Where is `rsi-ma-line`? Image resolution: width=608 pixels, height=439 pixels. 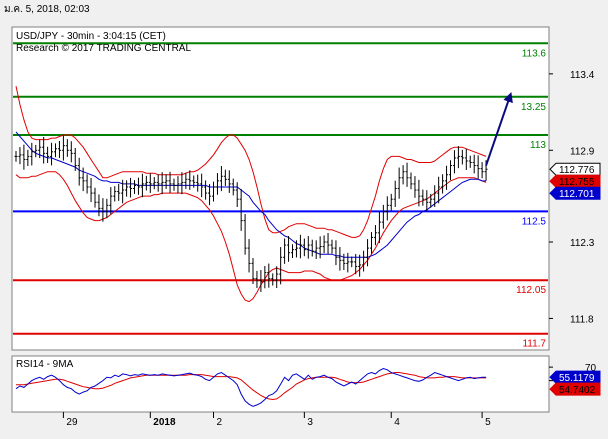 rsi-ma-line is located at coordinates (251, 386).